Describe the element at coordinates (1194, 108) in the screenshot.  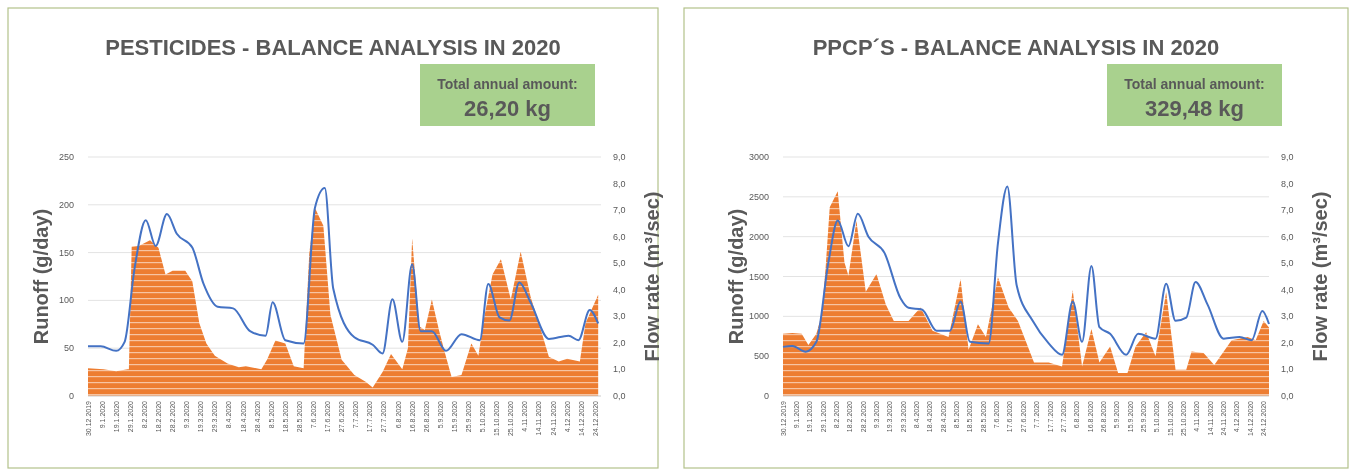
I see `text: 329,48 kg` at that location.